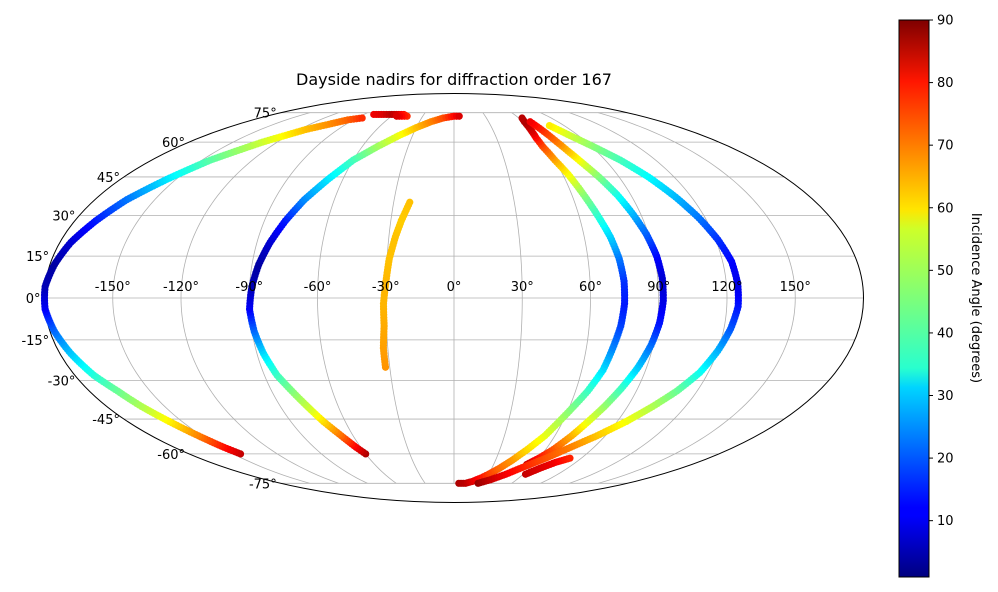 Image resolution: width=998 pixels, height=592 pixels. I want to click on colorbar-tick-label: 40, so click(945, 333).